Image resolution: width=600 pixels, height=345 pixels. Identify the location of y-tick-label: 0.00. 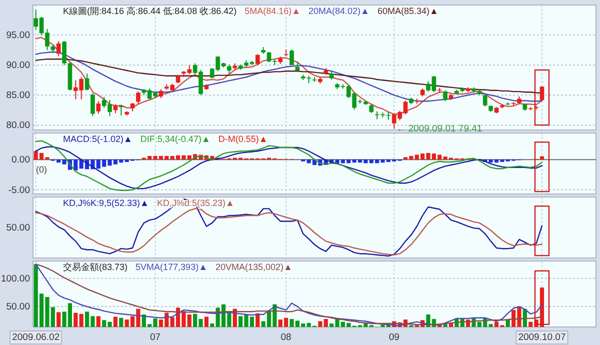
(21, 160).